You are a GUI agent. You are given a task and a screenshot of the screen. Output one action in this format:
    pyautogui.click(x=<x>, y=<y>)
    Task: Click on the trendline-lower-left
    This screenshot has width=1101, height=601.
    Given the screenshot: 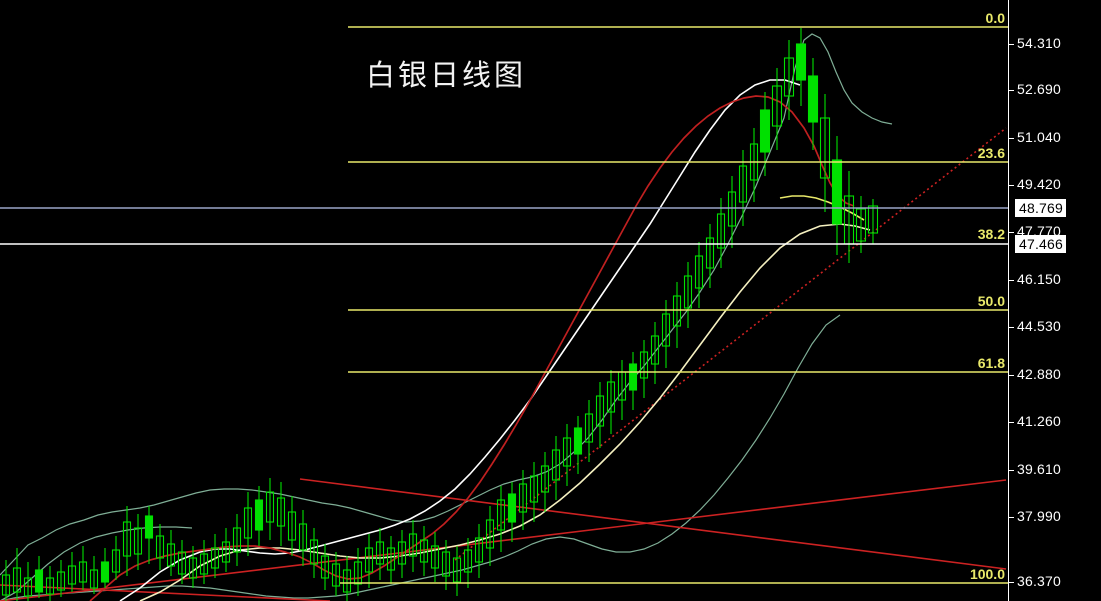 What is the action you would take?
    pyautogui.click(x=165, y=592)
    